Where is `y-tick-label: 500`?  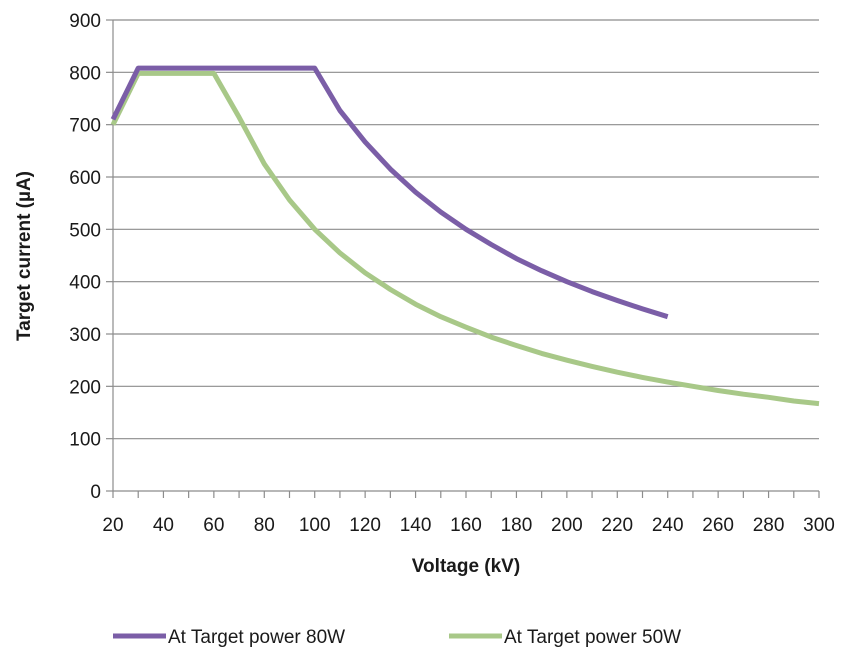 y-tick-label: 500 is located at coordinates (85, 230).